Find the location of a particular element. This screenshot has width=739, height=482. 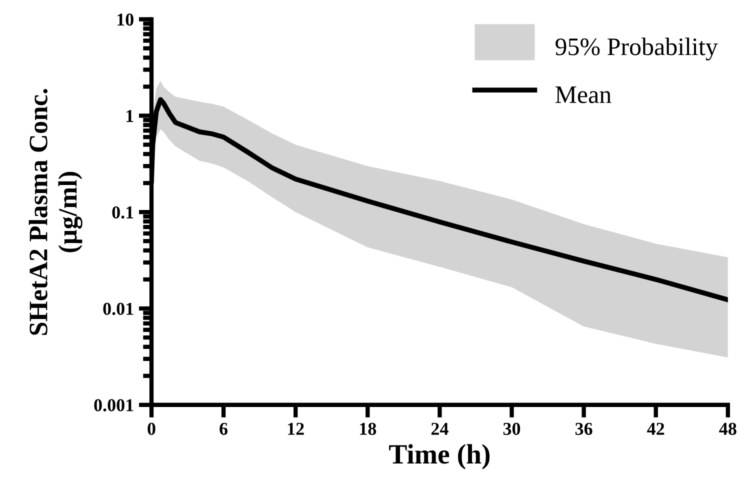

y-tick-label: 0.001 is located at coordinates (114, 405).